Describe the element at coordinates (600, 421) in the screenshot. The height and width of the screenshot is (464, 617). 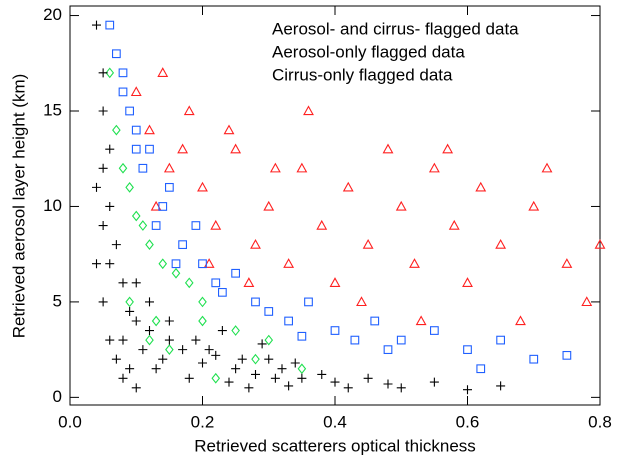
I see `x-tick-label: 0.8` at that location.